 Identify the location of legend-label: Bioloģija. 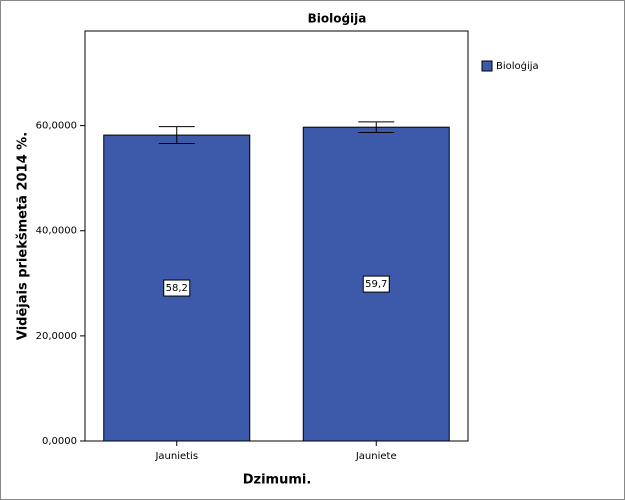
(517, 66).